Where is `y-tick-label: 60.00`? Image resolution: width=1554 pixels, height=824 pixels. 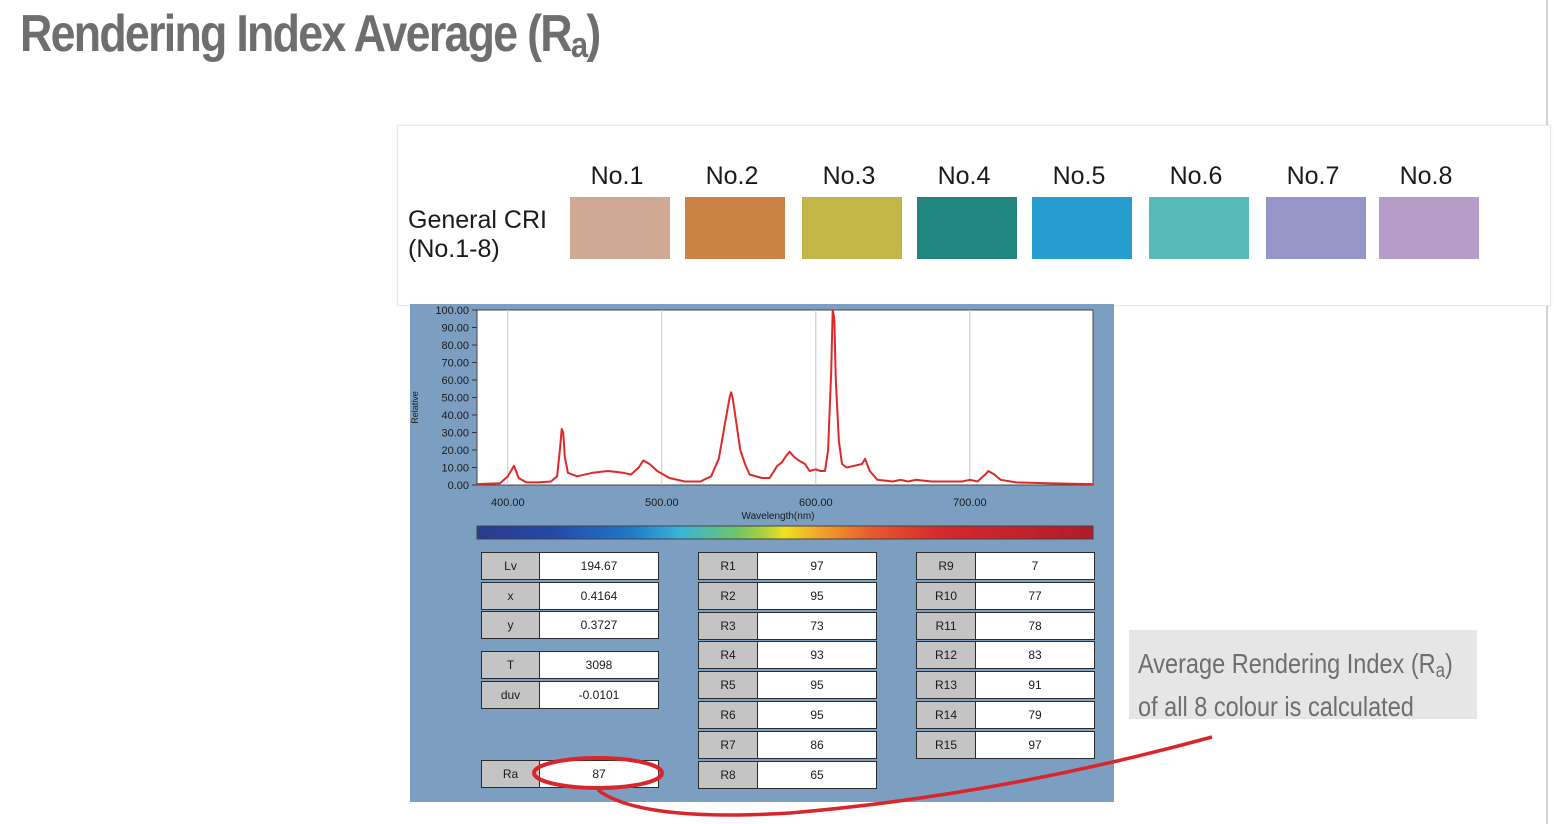
y-tick-label: 60.00 is located at coordinates (455, 381).